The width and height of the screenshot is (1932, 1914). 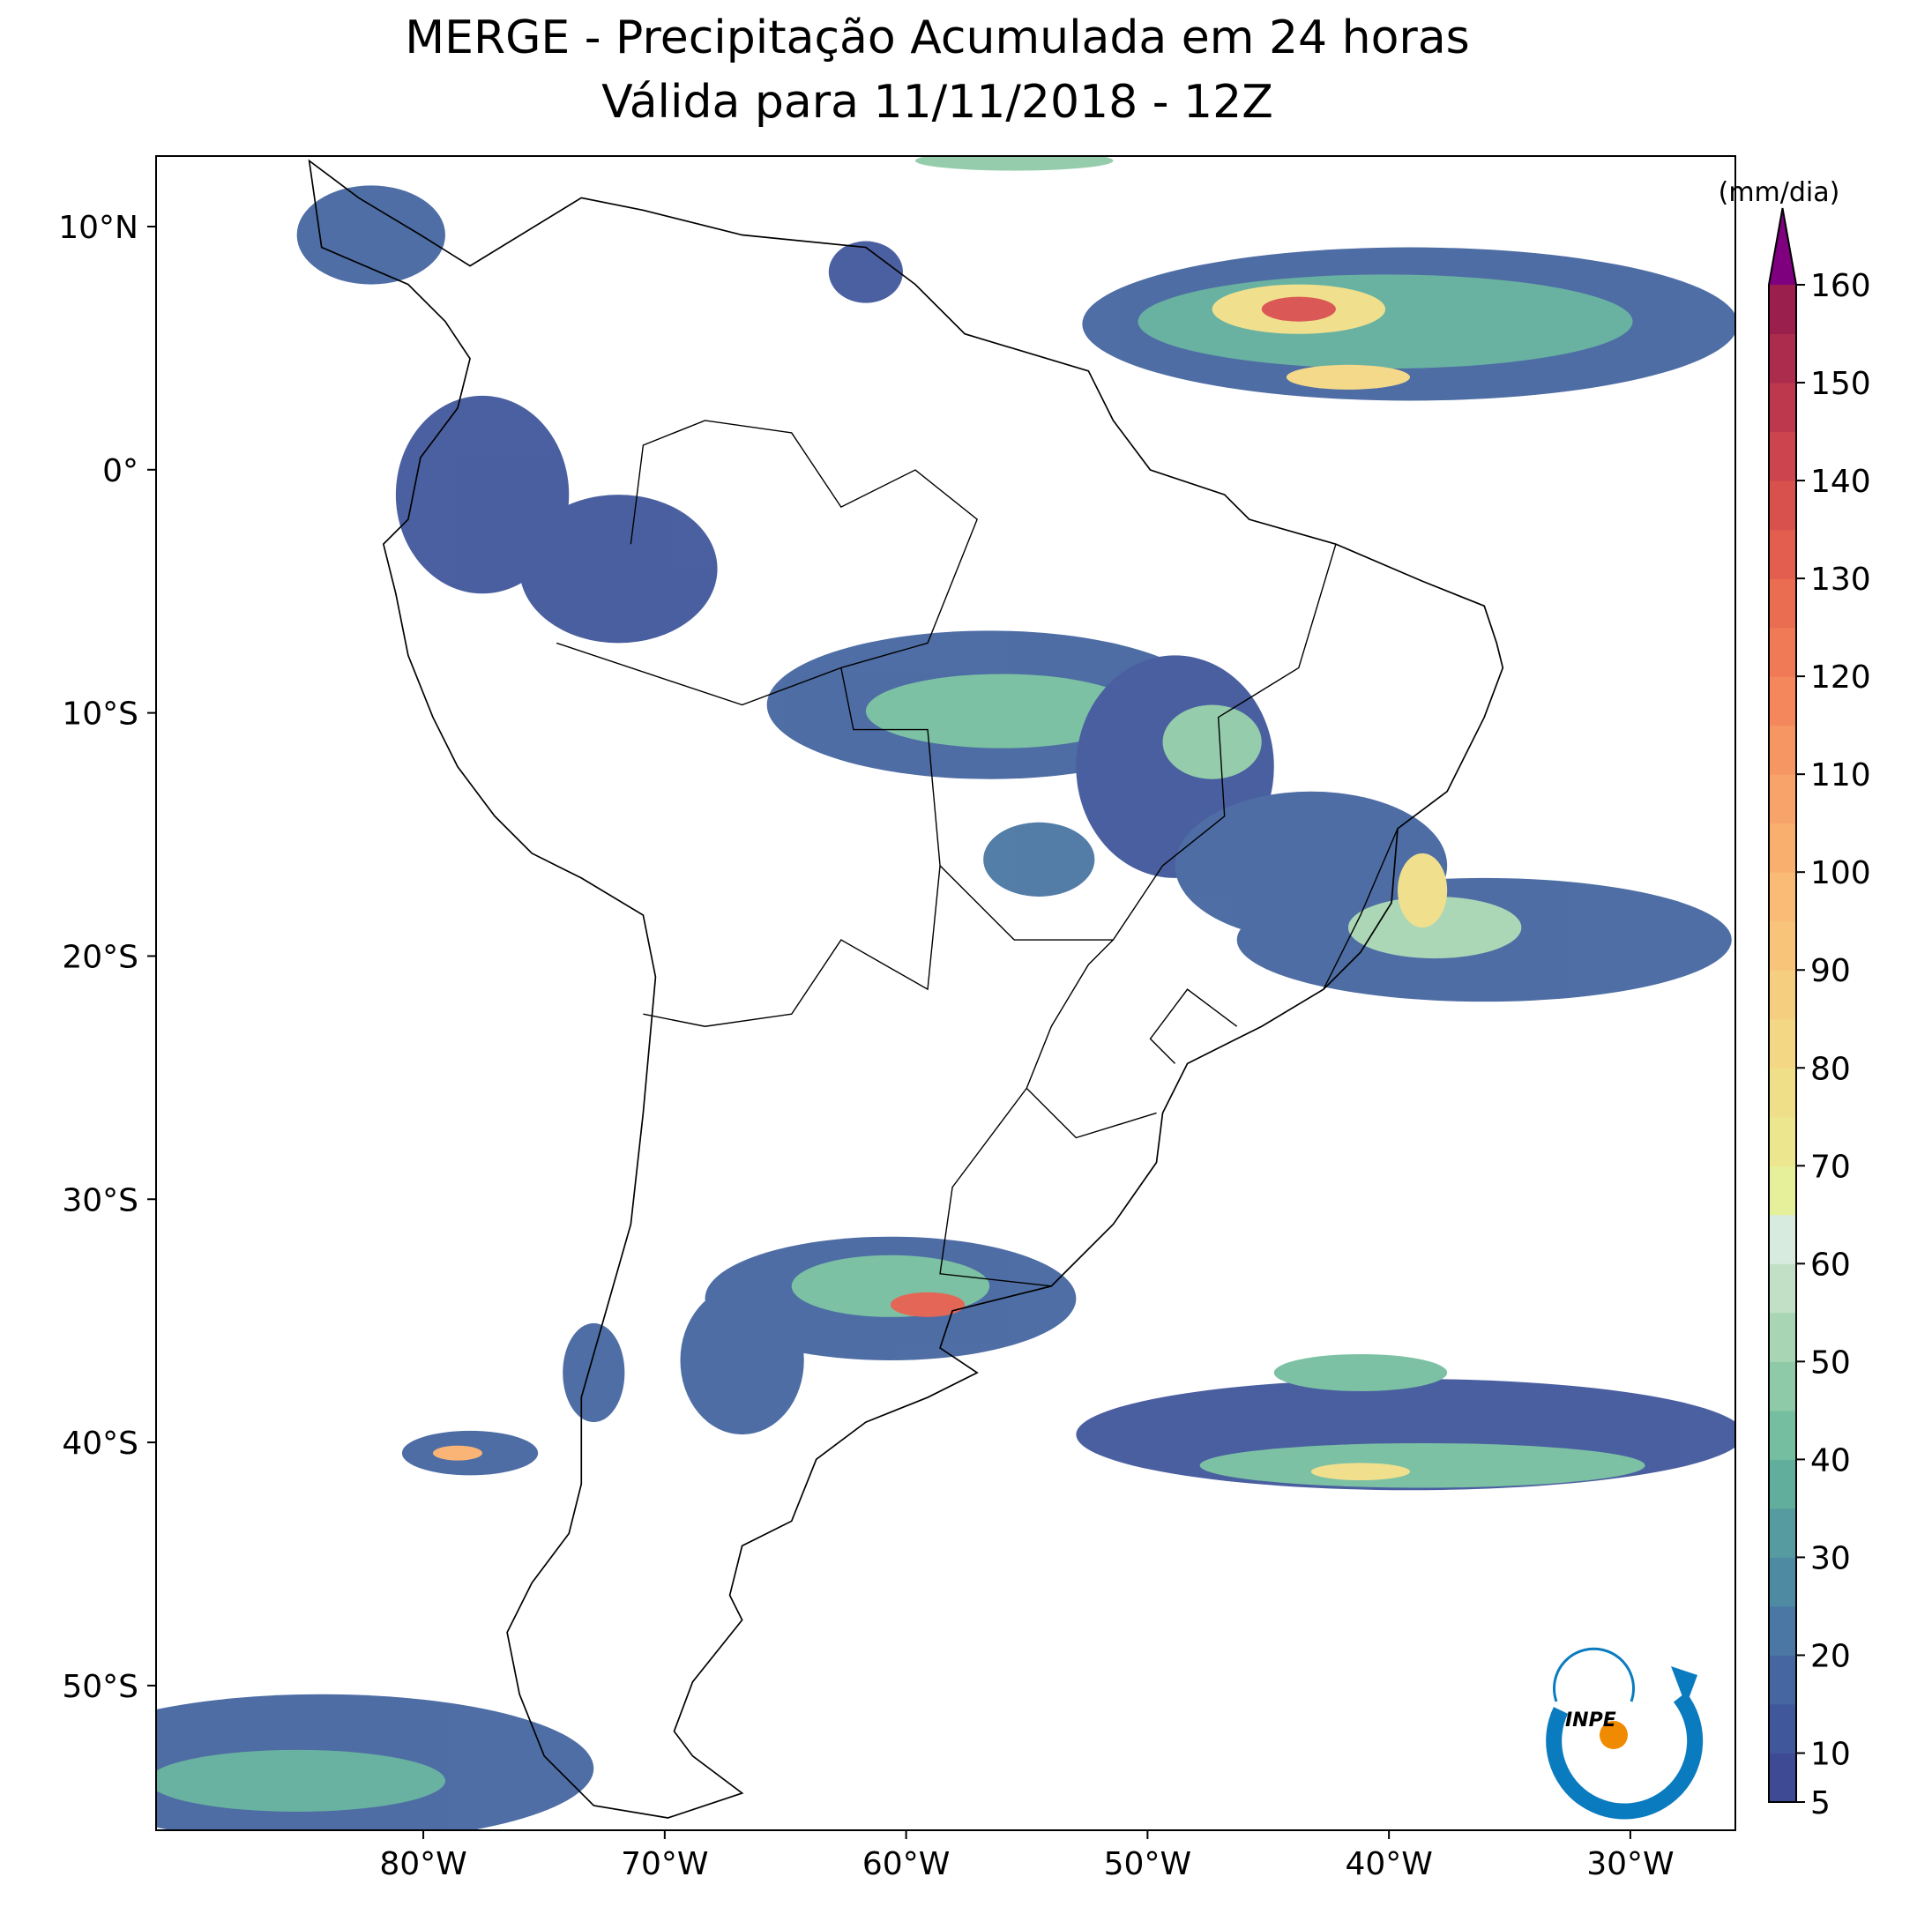 I want to click on colorbar-outline, so click(x=1782, y=1005).